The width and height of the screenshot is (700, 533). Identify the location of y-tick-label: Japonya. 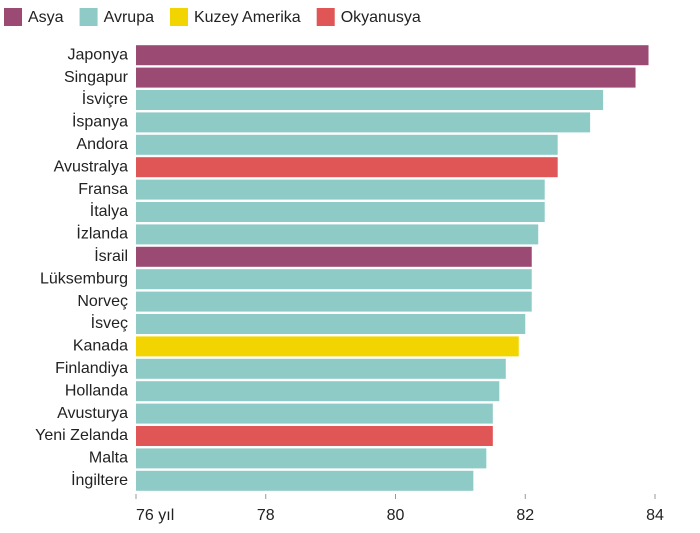
(98, 54).